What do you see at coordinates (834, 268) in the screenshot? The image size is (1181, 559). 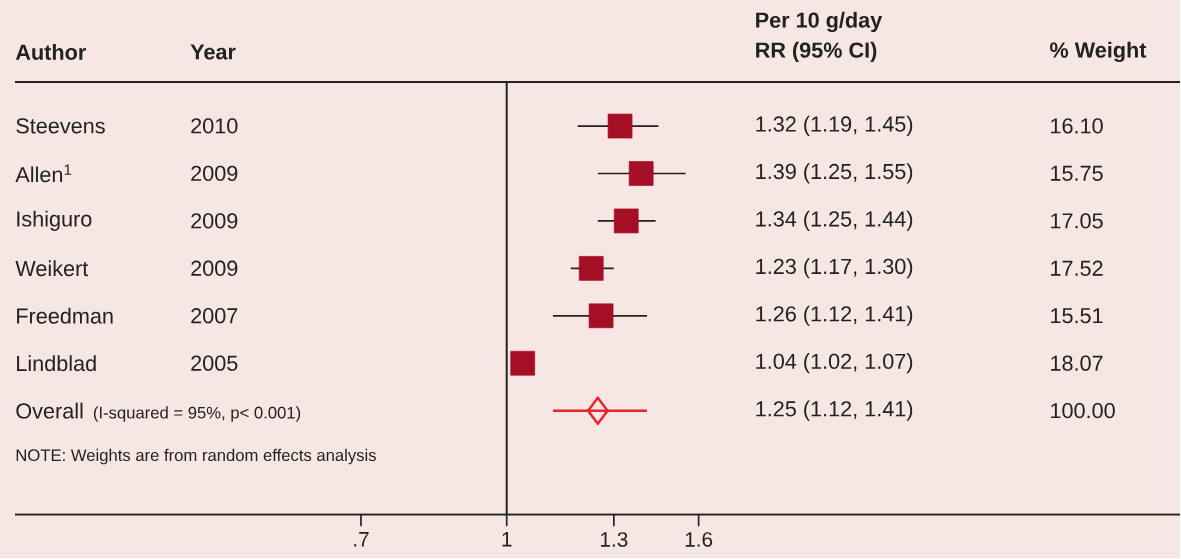 I see `annotation: 1.23 (1.17, 1.30)` at bounding box center [834, 268].